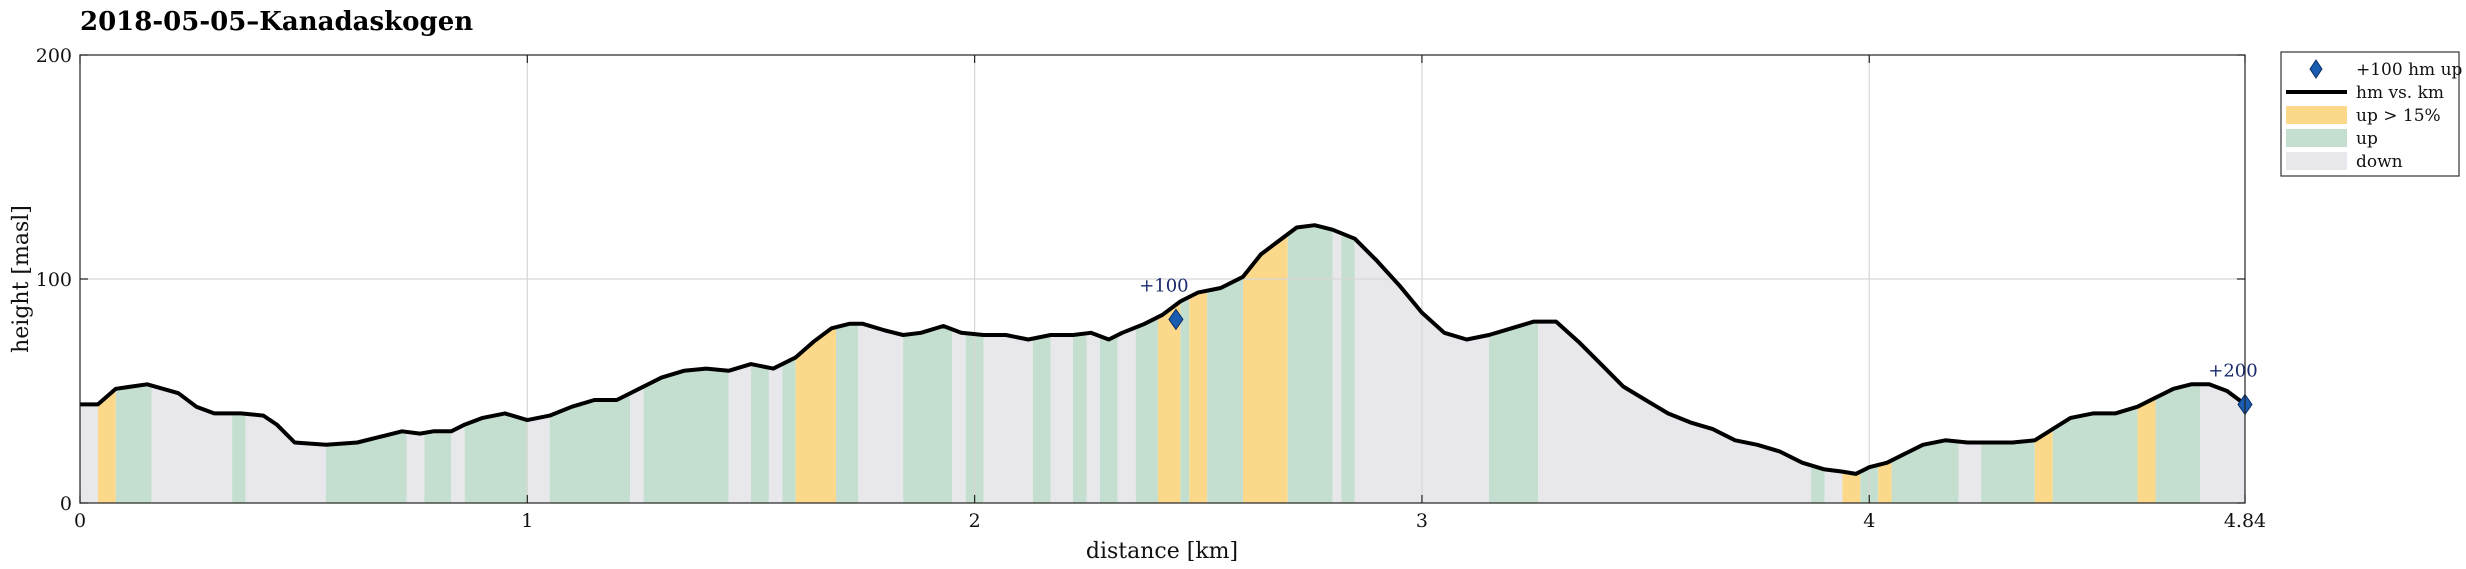 This screenshot has width=2466, height=569. What do you see at coordinates (1422, 521) in the screenshot?
I see `x-tick-label: 3` at bounding box center [1422, 521].